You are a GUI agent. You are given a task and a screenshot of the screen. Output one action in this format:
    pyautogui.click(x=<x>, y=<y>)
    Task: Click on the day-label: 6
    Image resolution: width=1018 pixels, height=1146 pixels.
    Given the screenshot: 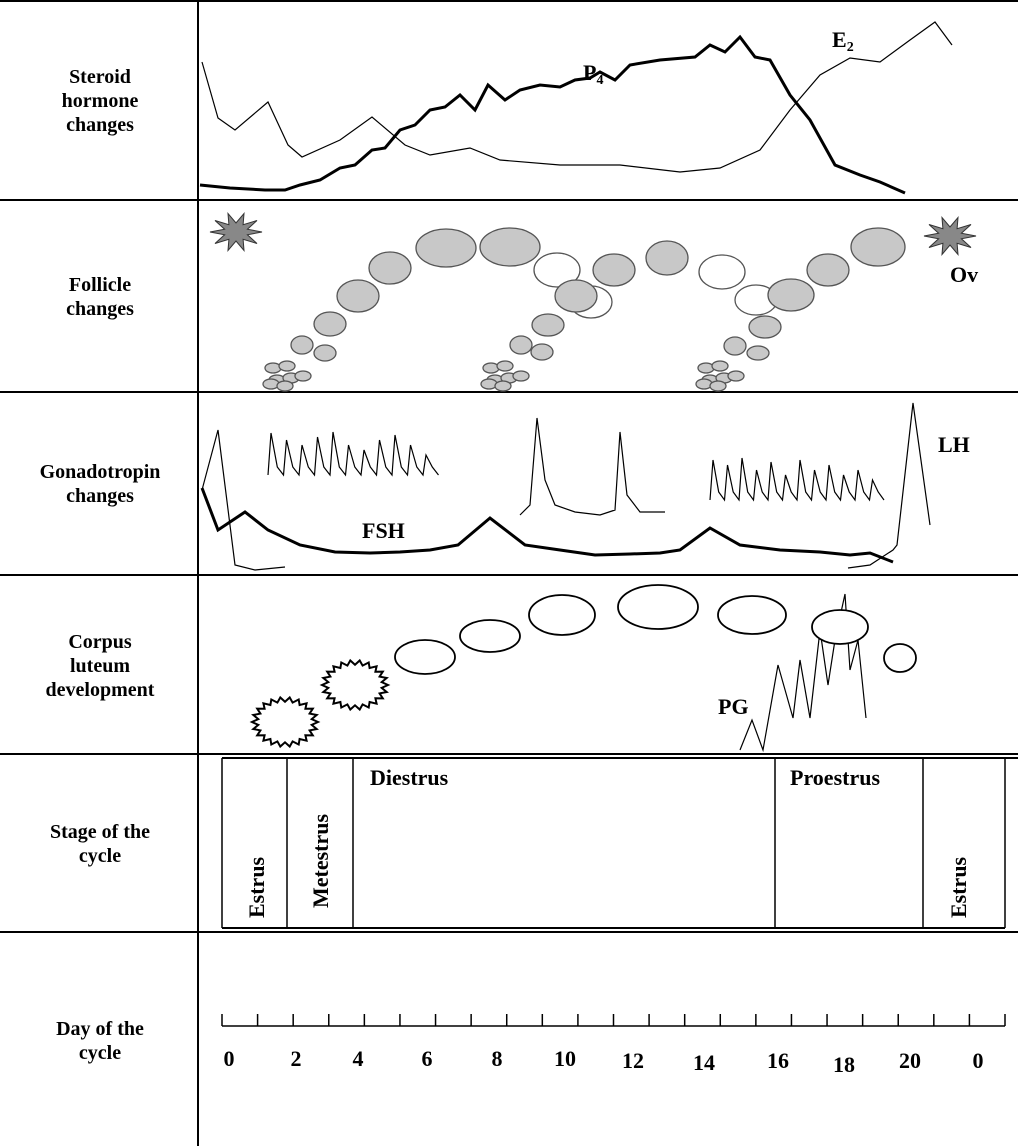 What is the action you would take?
    pyautogui.click(x=427, y=1058)
    